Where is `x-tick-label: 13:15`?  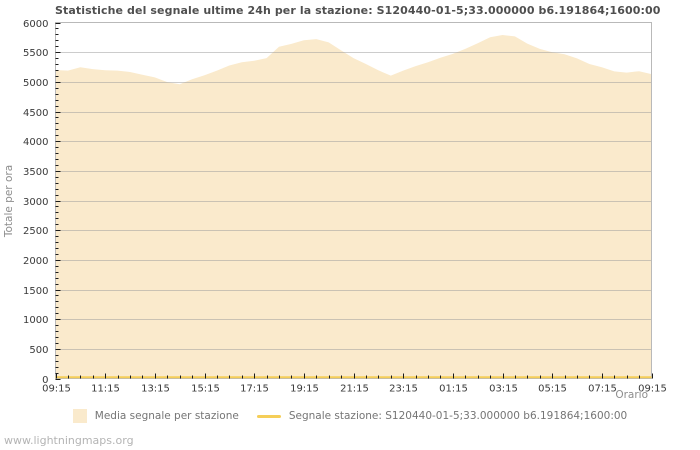
x-tick-label: 13:15 is located at coordinates (155, 389).